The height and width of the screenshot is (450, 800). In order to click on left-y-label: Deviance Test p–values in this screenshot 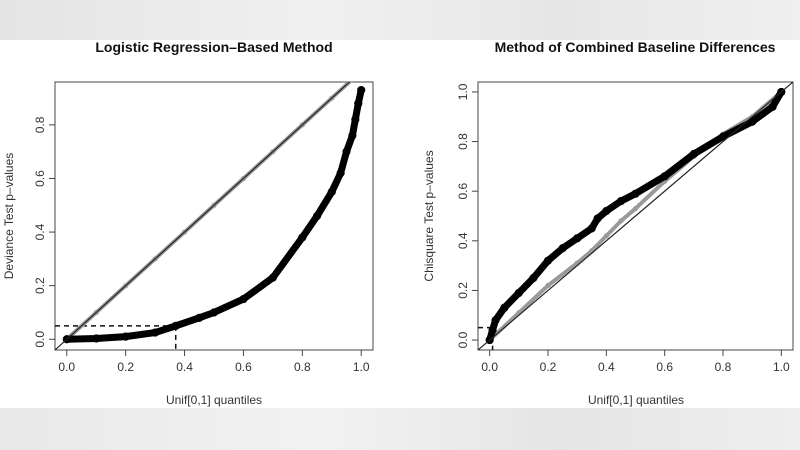, I will do `click(9, 216)`.